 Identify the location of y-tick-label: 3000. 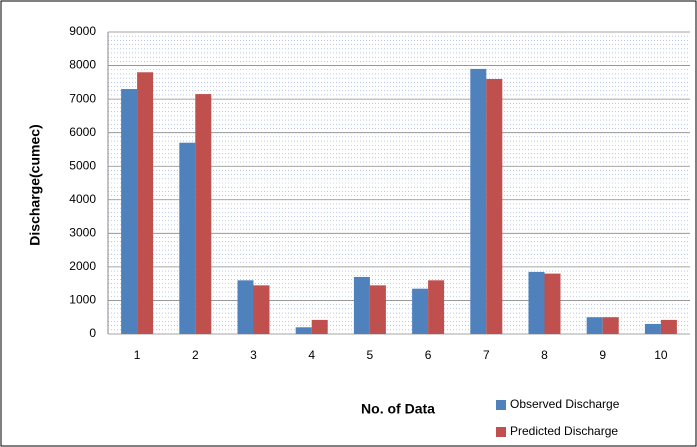
(82, 233).